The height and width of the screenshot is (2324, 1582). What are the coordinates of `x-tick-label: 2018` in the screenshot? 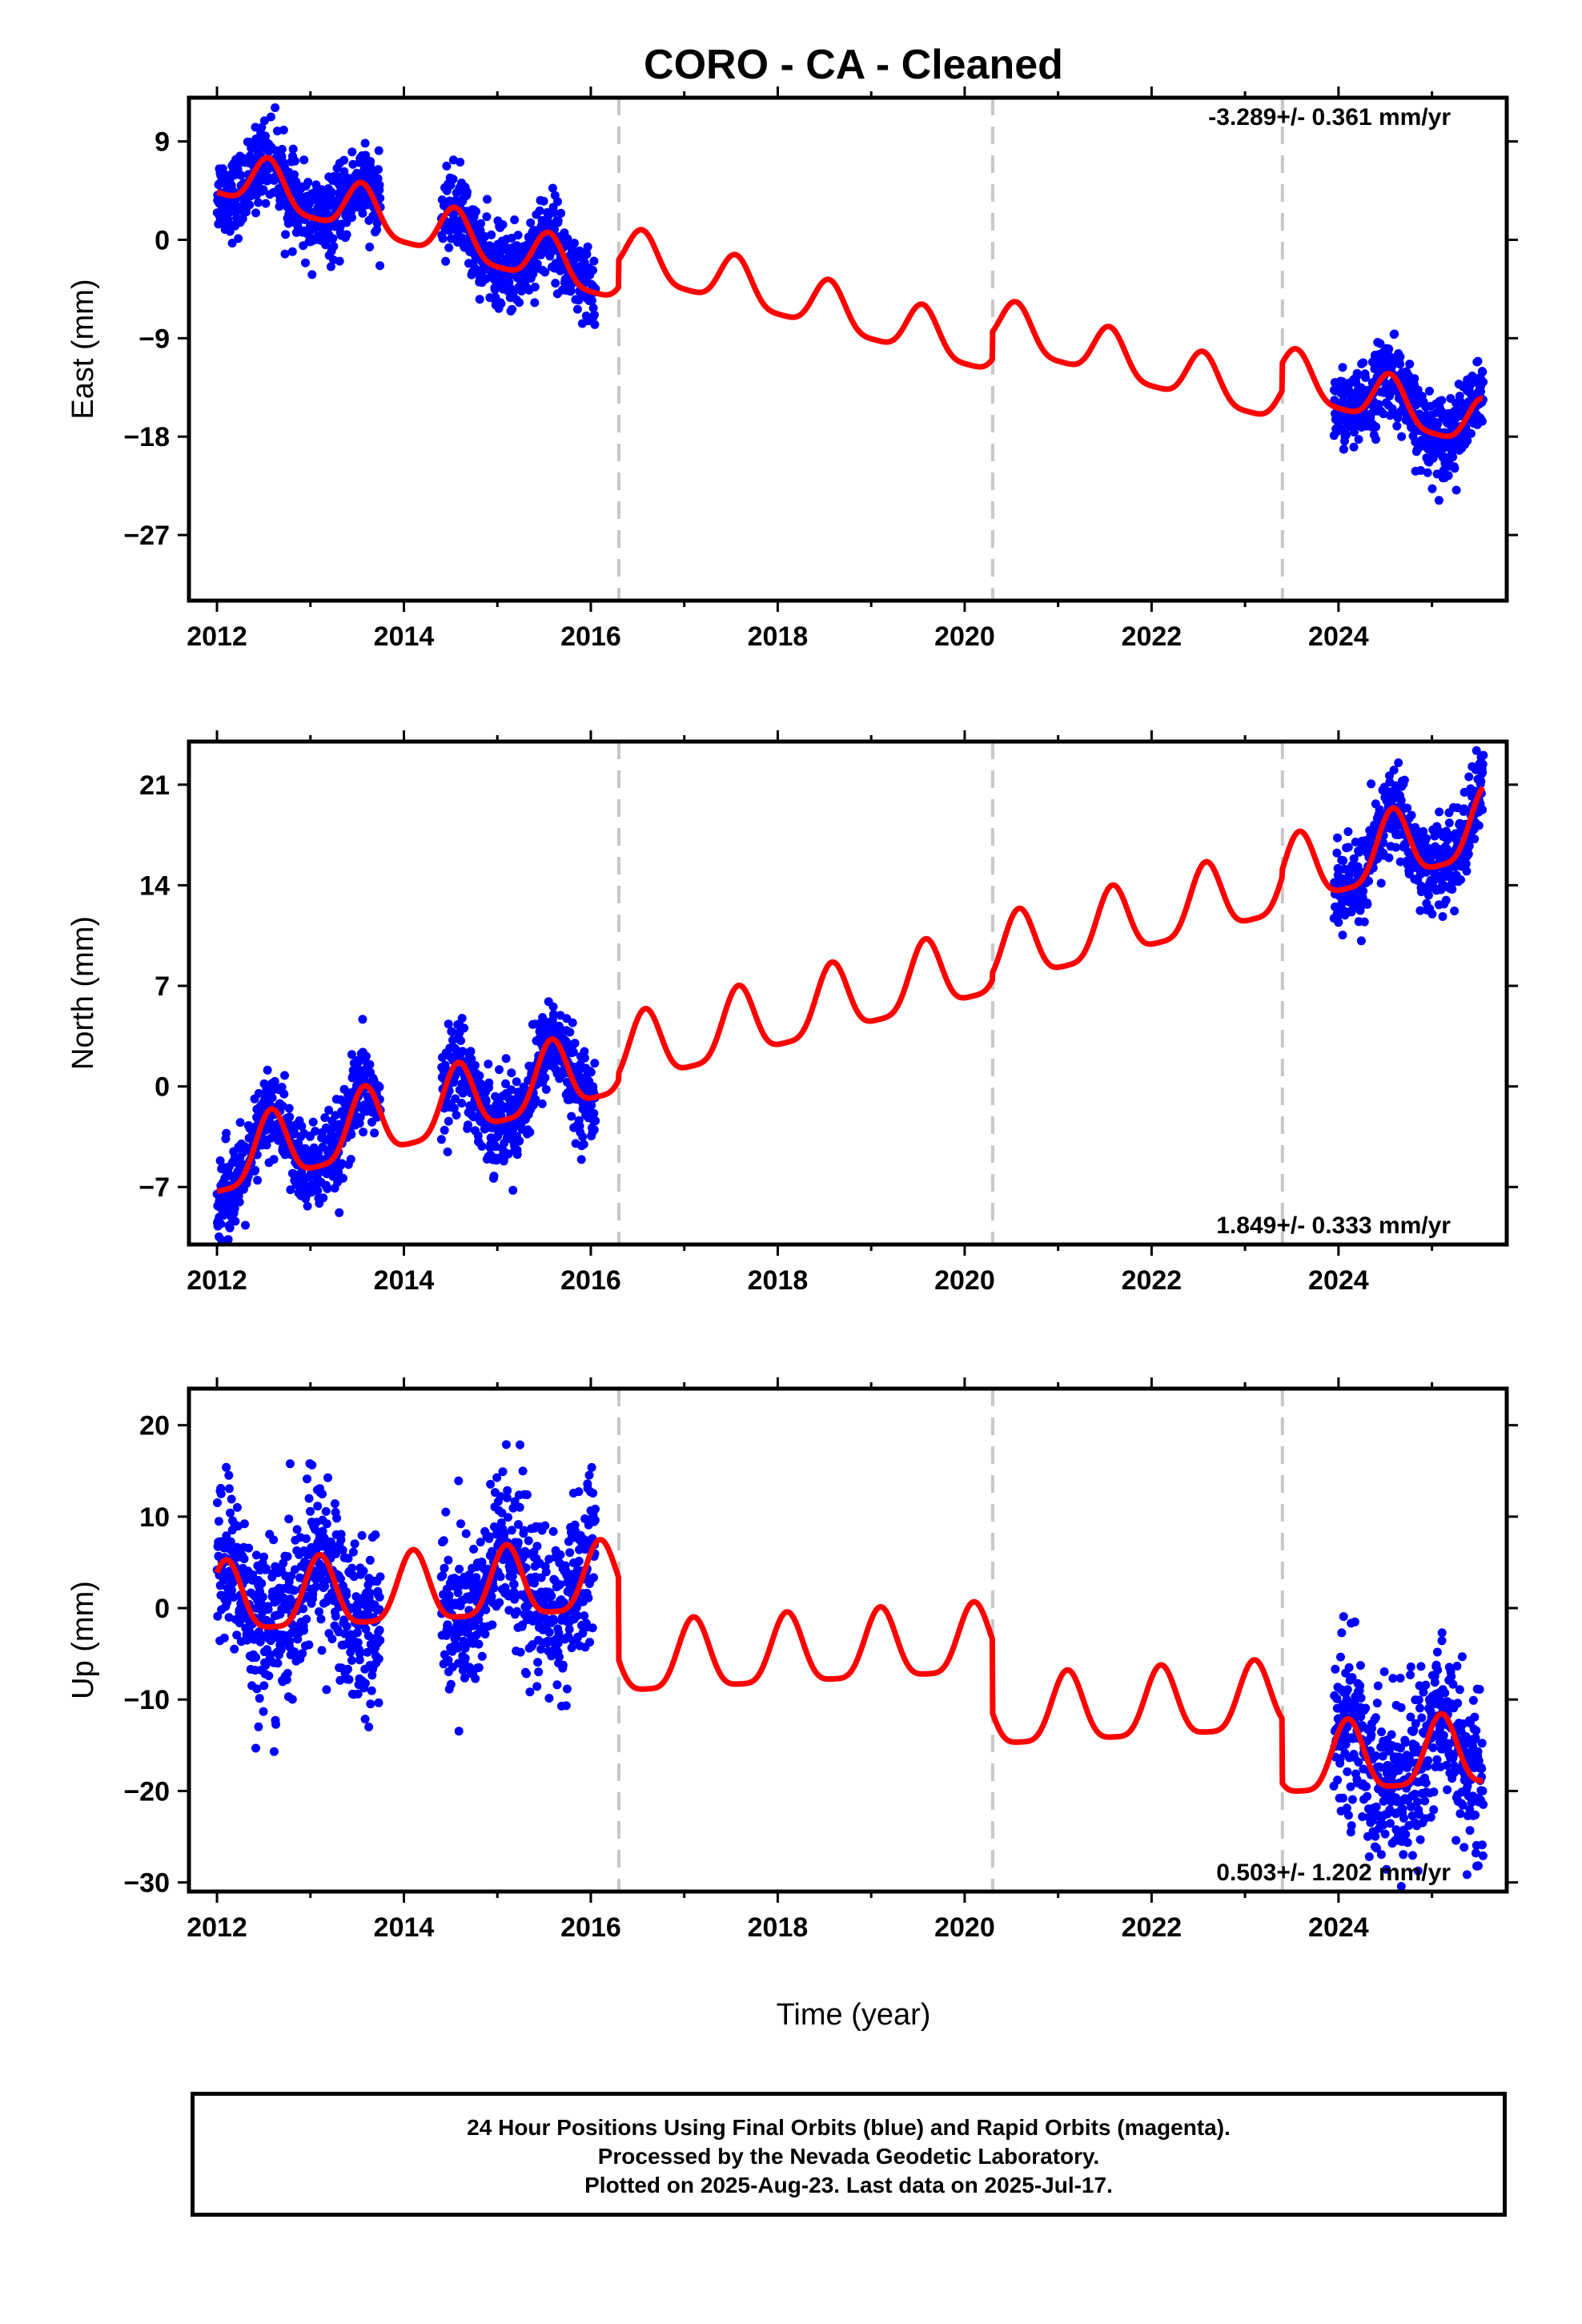 It's located at (779, 636).